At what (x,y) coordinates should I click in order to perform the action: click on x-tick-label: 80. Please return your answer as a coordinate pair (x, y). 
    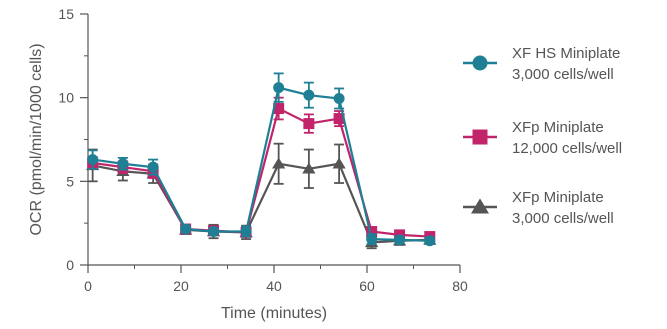
    Looking at the image, I should click on (460, 286).